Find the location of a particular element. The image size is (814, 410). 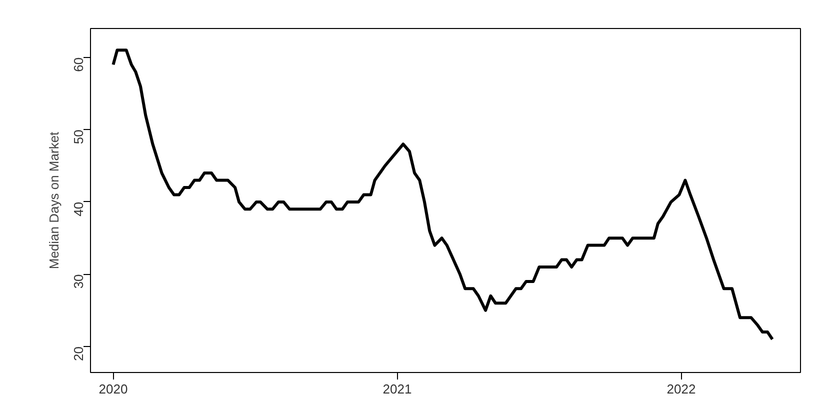

x-tick-label: 2021 is located at coordinates (397, 389).